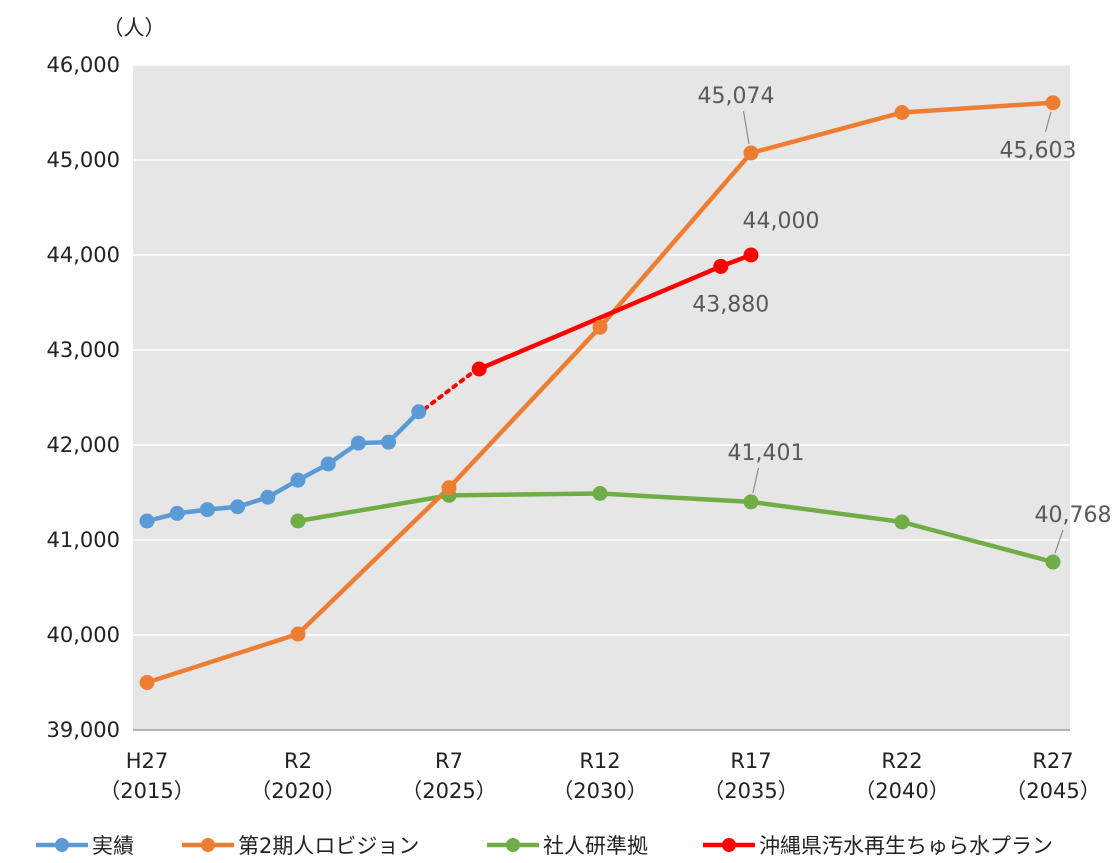 Image resolution: width=1115 pixels, height=863 pixels. What do you see at coordinates (83, 635) in the screenshot?
I see `y-tick-label: 40,000` at bounding box center [83, 635].